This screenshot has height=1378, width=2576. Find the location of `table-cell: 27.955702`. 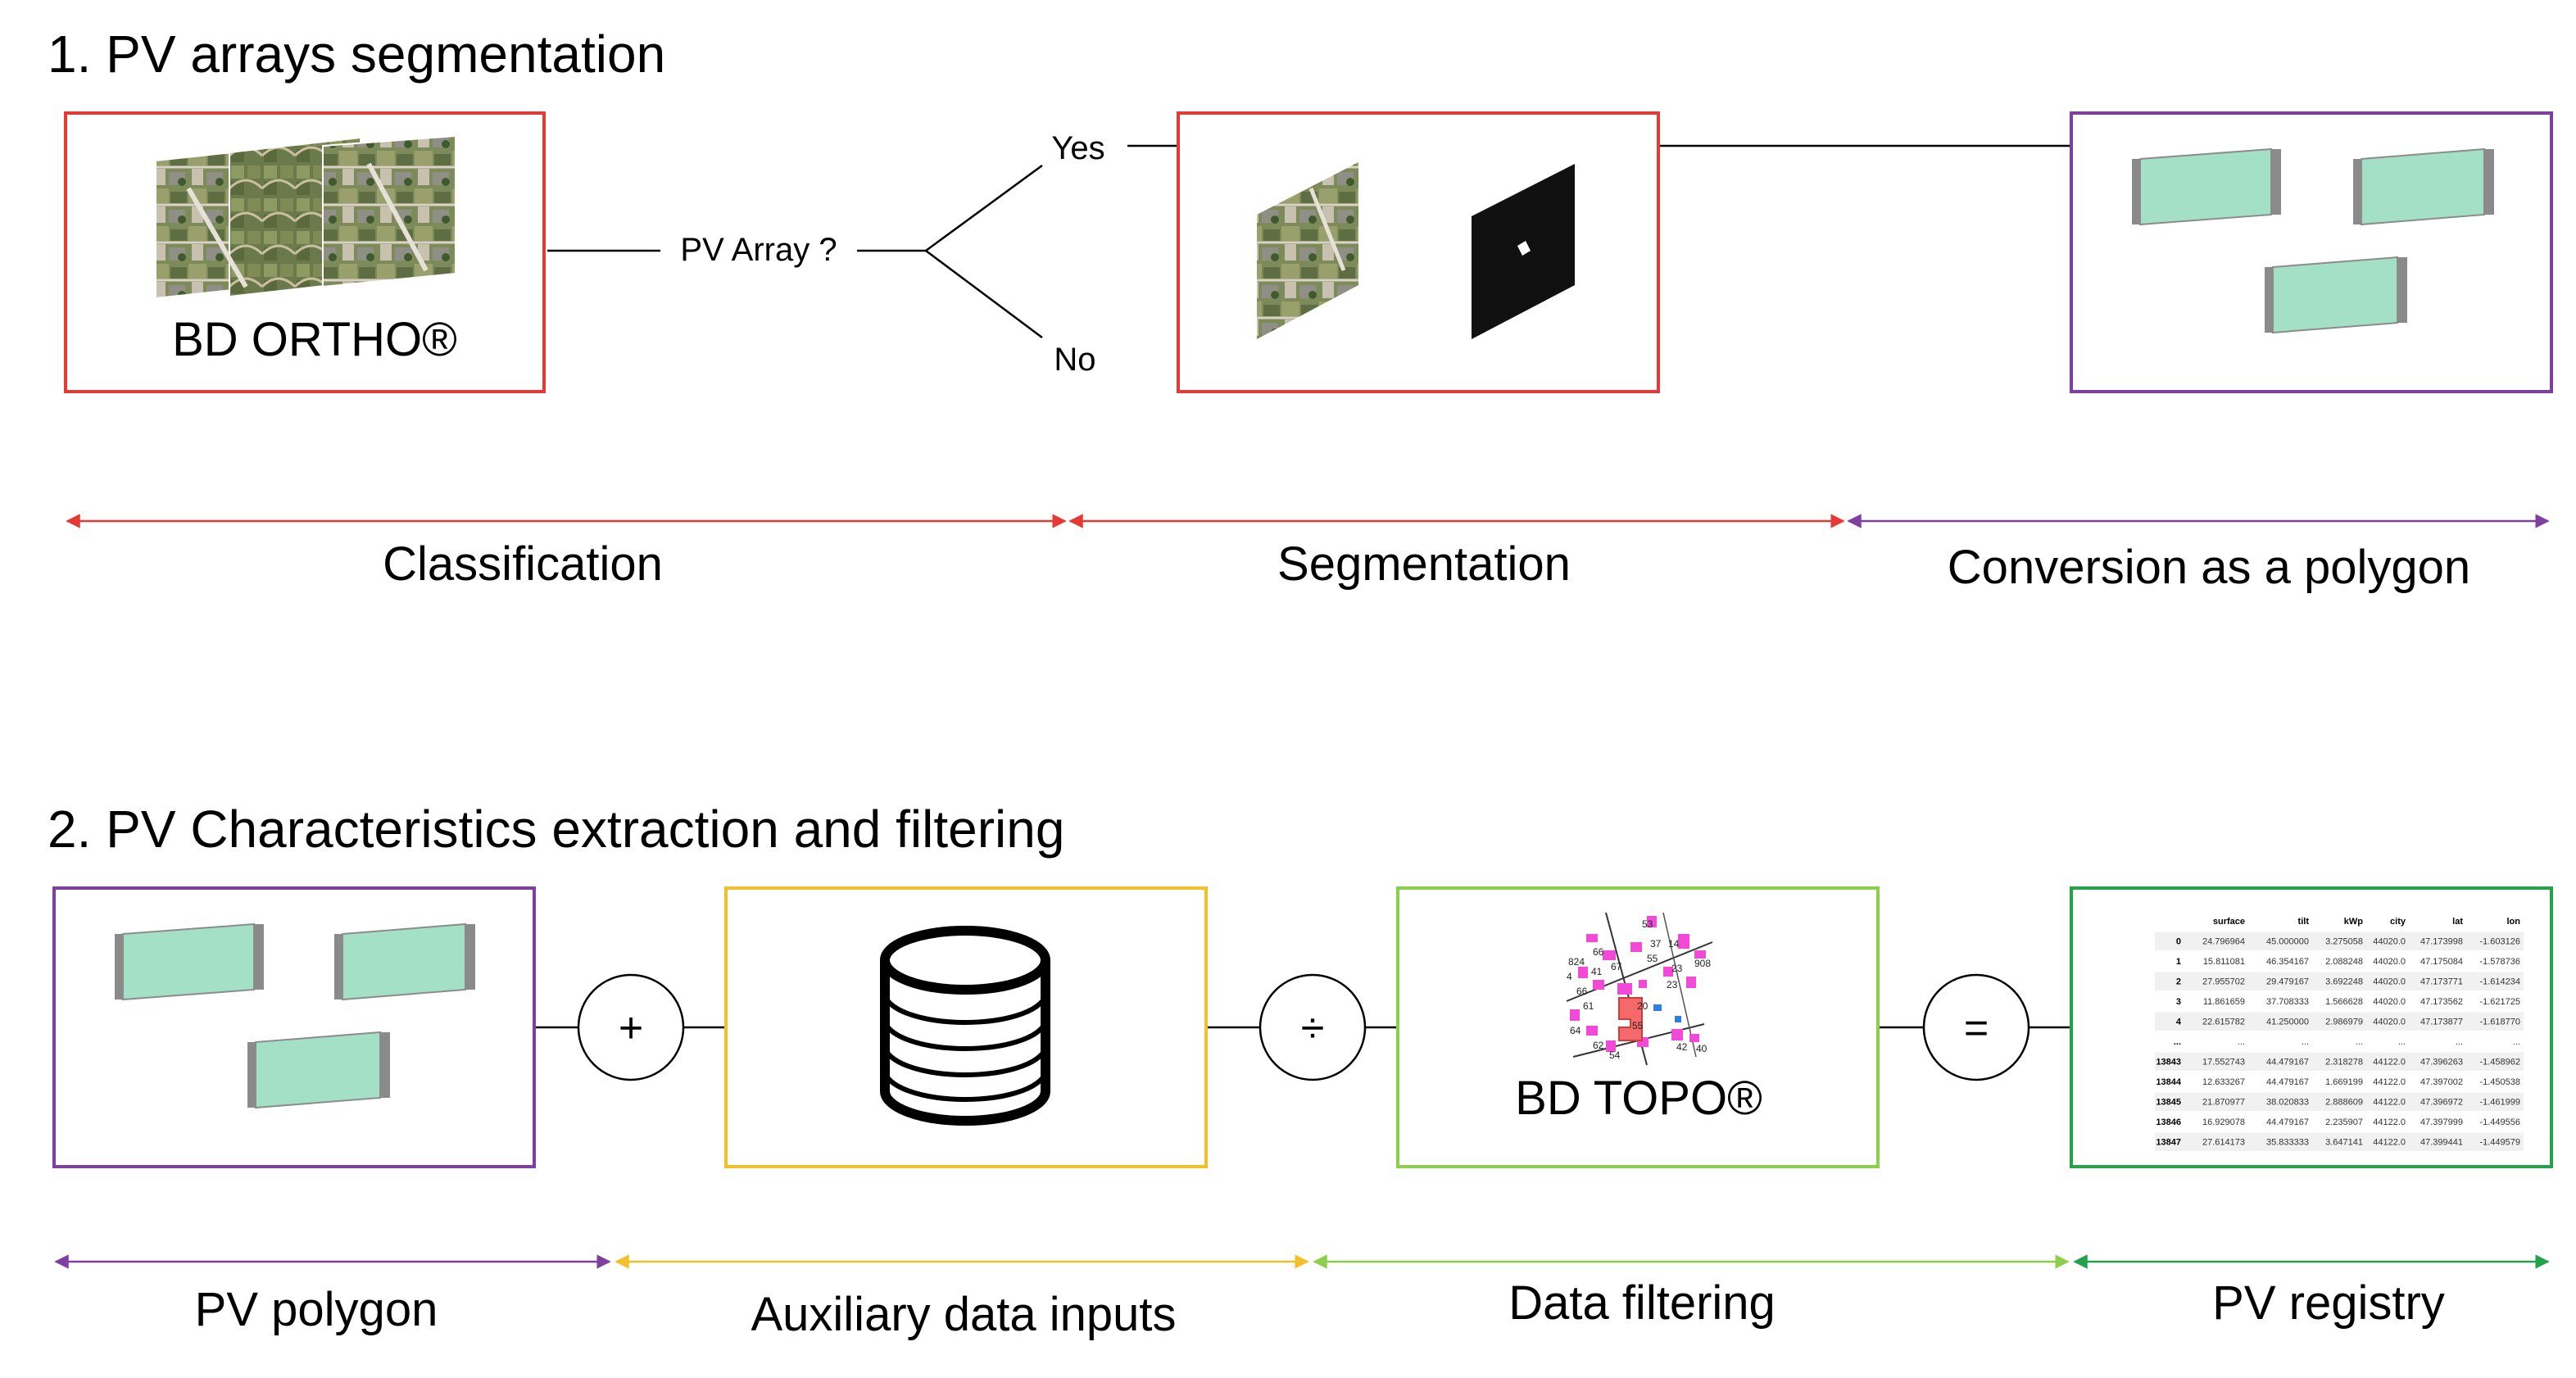

table-cell: 27.955702 is located at coordinates (2223, 982).